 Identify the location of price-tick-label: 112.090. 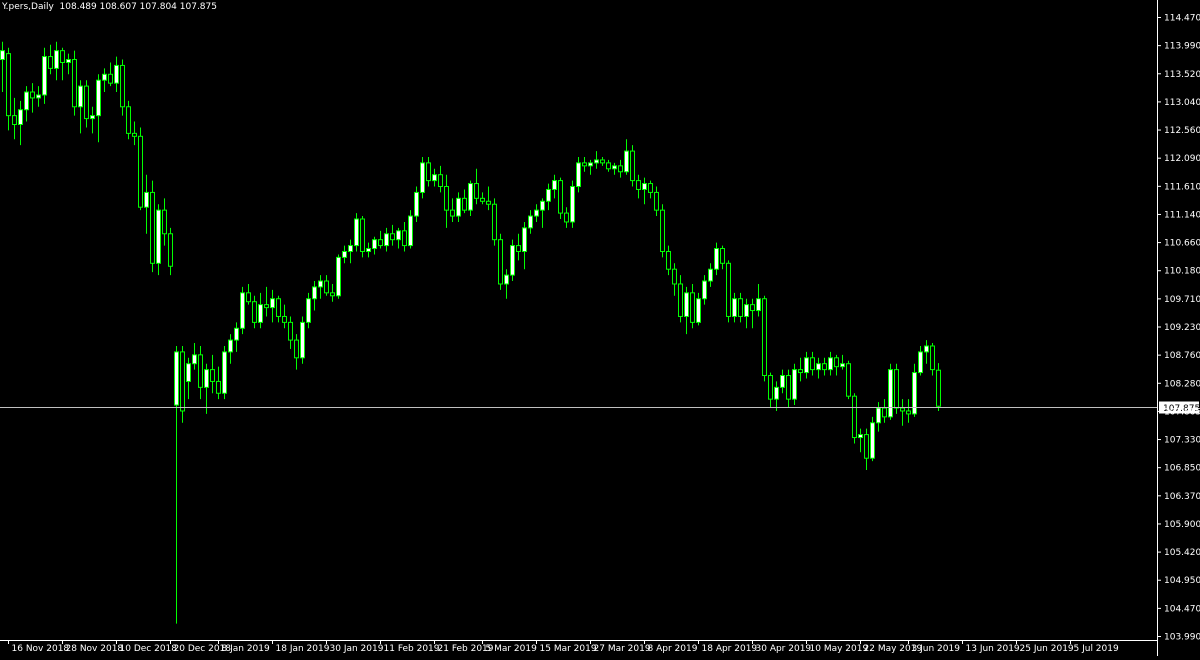
(1182, 159).